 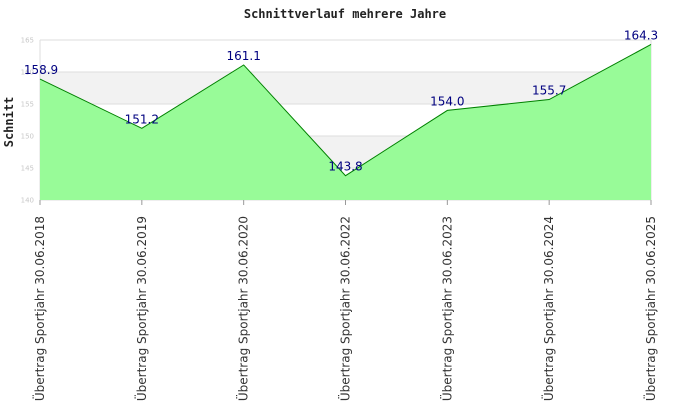 What do you see at coordinates (345, 308) in the screenshot?
I see `x-tick-label: Übertrag Sportjahr 30.06.2022` at bounding box center [345, 308].